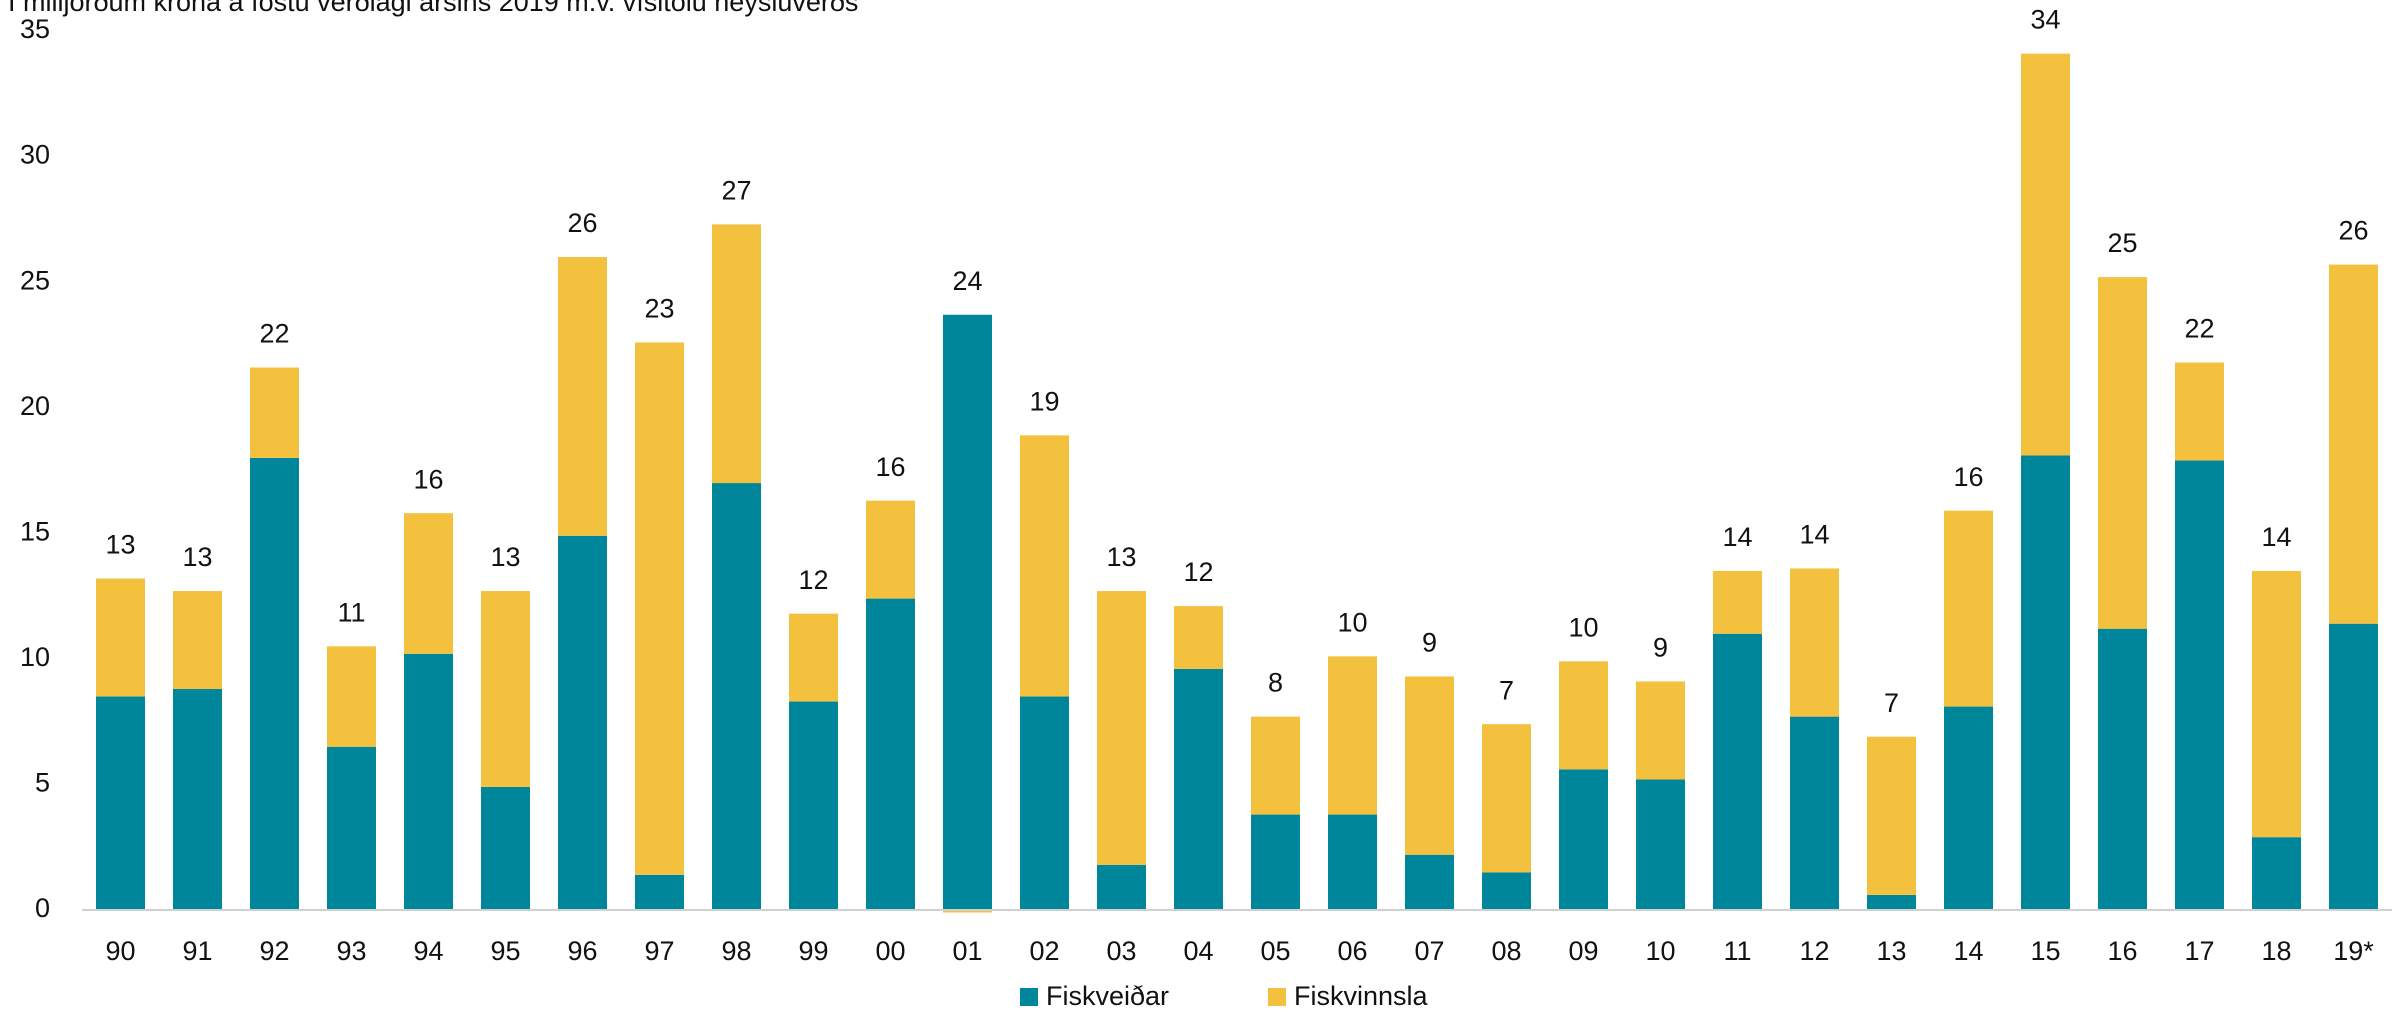 The height and width of the screenshot is (1012, 2402). Describe the element at coordinates (967, 951) in the screenshot. I see `x-tick-label: 01` at that location.